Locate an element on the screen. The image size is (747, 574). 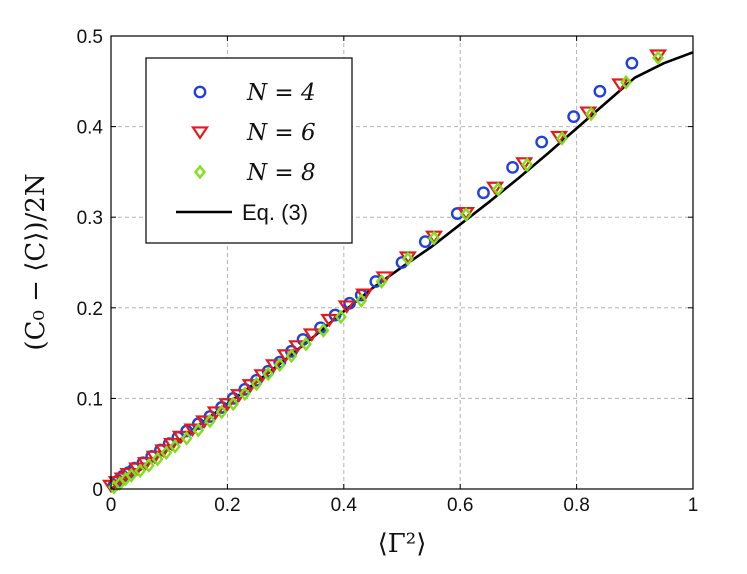
legend: N = 4 N = 6 N = 8 Eq. (3) is located at coordinates (249, 150).